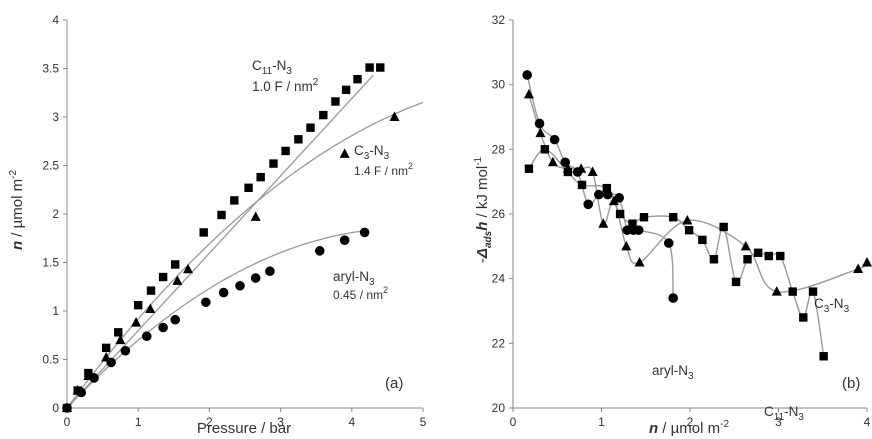  Describe the element at coordinates (513, 422) in the screenshot. I see `panel-b-x-tick-label: 0` at that location.